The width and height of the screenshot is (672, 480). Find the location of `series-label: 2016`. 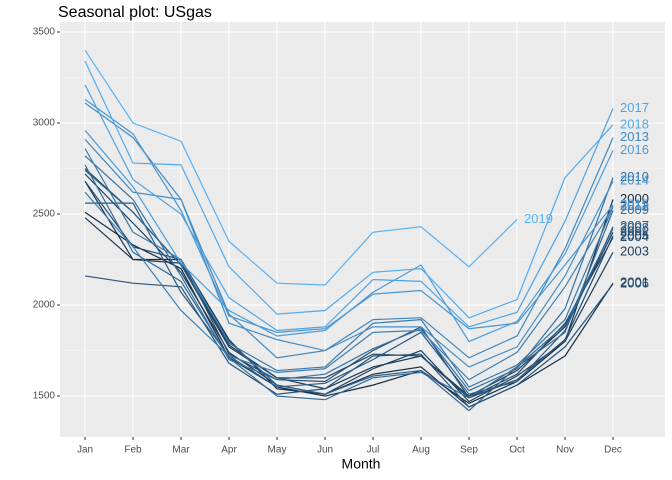

series-label: 2016 is located at coordinates (634, 149).